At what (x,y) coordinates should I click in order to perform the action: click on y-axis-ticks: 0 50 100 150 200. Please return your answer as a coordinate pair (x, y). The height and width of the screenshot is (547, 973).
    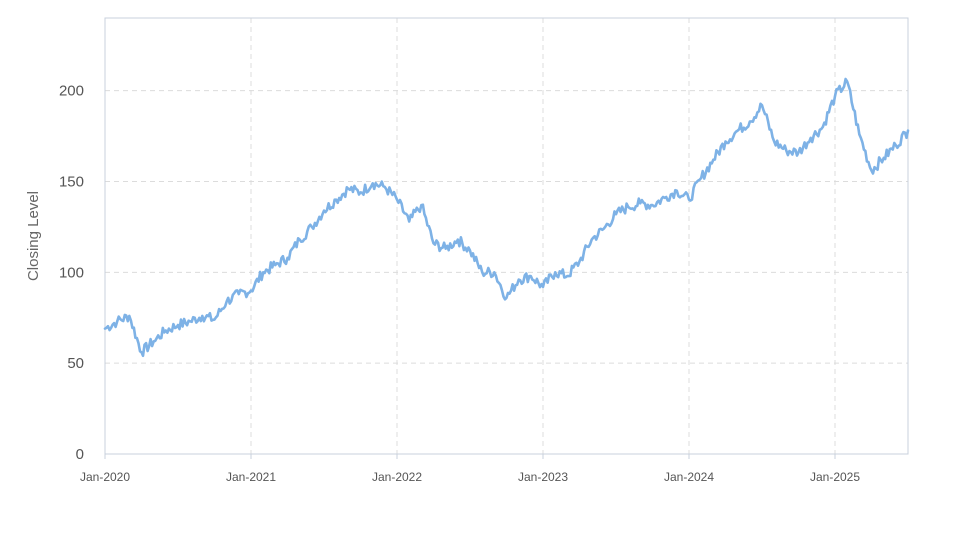
    Looking at the image, I should click on (71, 273).